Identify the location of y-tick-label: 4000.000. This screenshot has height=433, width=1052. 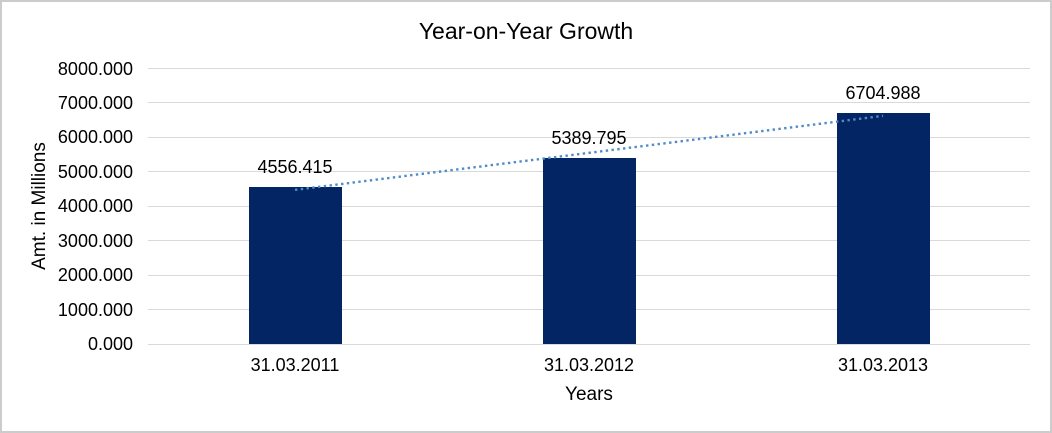
(95, 206).